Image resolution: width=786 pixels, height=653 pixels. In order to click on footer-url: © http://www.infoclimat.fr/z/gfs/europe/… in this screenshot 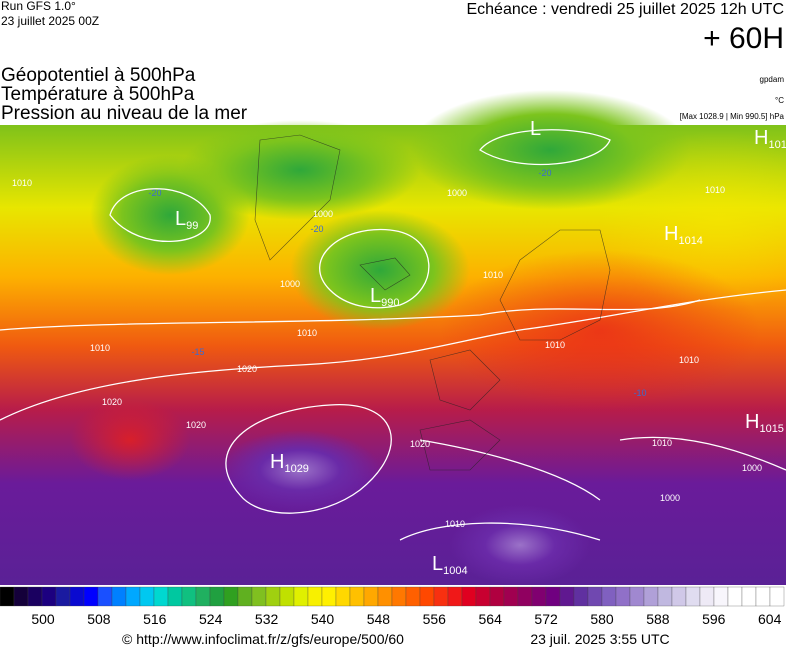, I will do `click(263, 639)`.